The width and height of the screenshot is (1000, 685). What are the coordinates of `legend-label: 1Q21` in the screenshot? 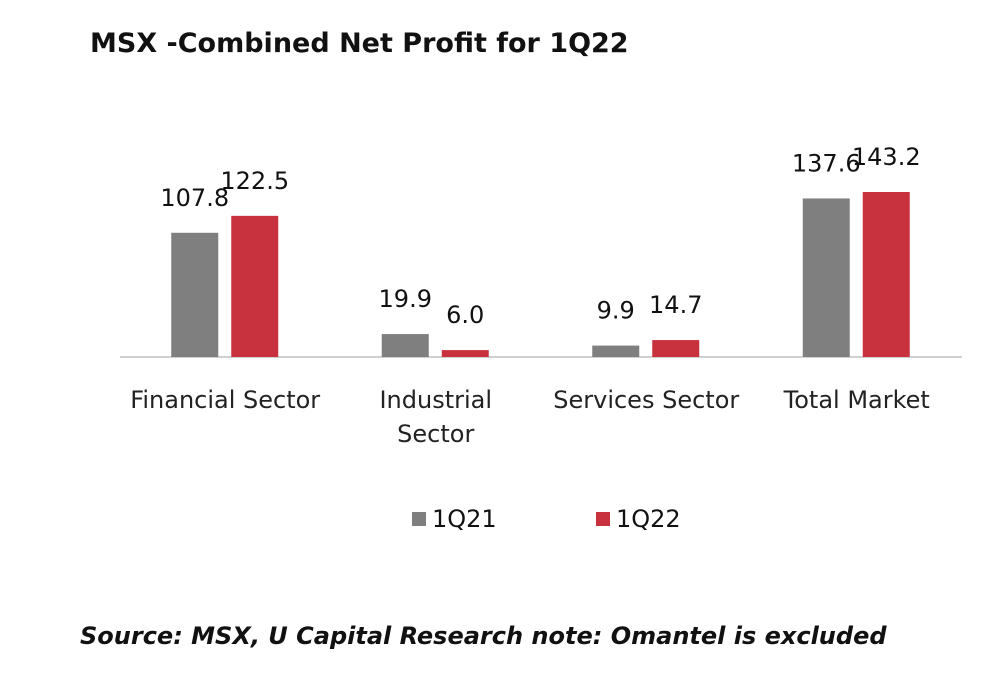 It's located at (464, 519).